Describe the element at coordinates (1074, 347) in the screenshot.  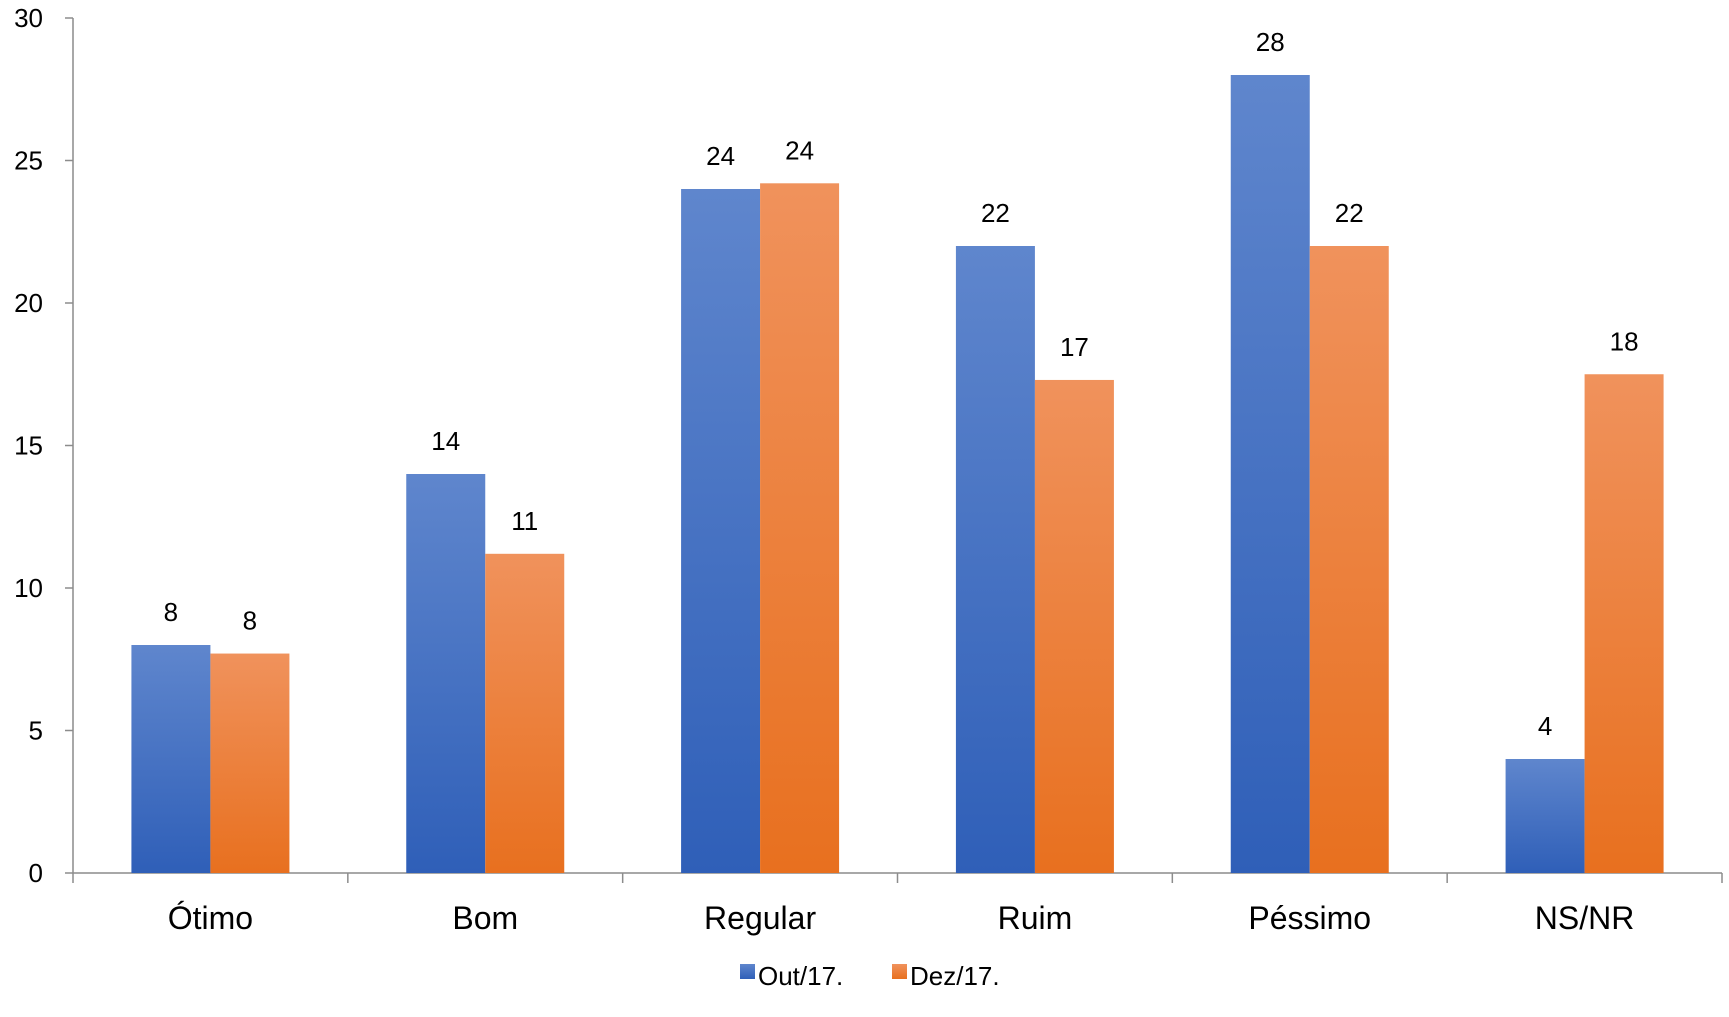
I see `data-label: 17` at that location.